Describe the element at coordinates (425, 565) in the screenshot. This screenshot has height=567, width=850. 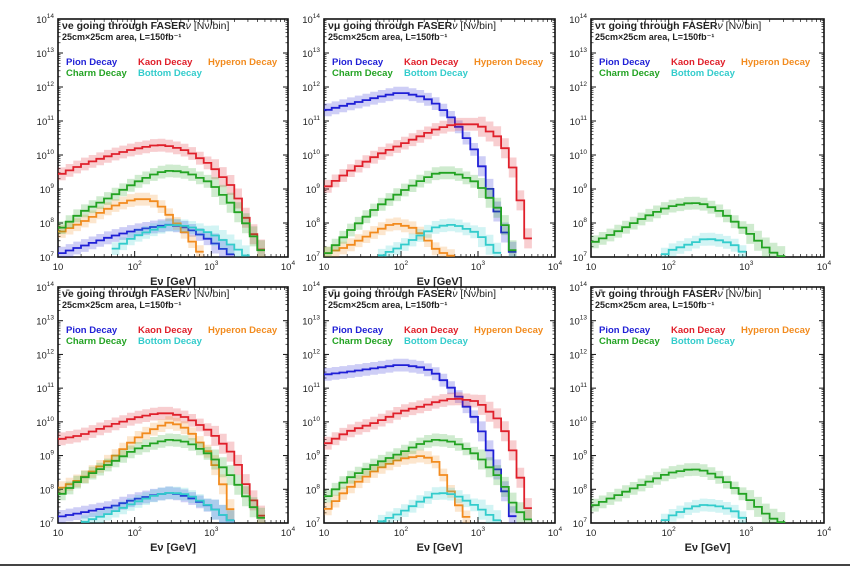
I see `bottom-divider` at that location.